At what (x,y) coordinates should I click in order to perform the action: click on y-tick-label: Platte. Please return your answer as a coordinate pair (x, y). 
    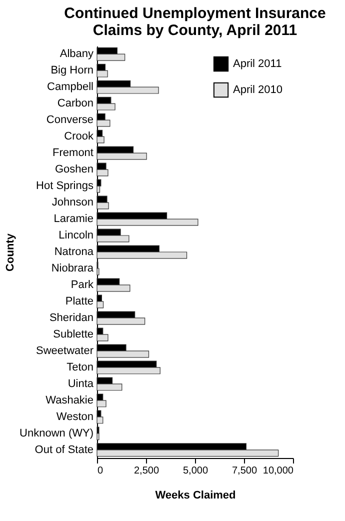
    Looking at the image, I should click on (79, 301).